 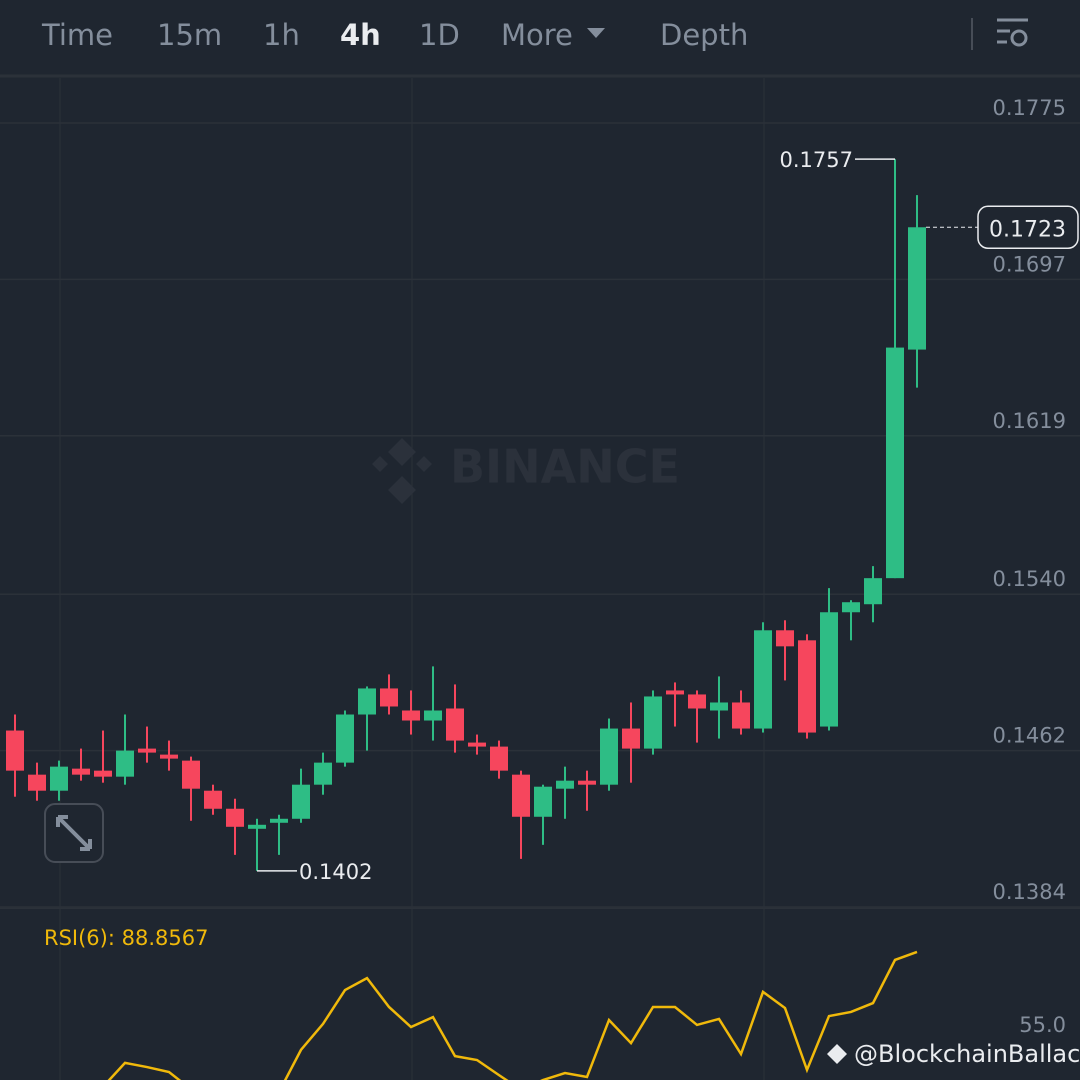 I want to click on last-price-box, so click(x=1028, y=227).